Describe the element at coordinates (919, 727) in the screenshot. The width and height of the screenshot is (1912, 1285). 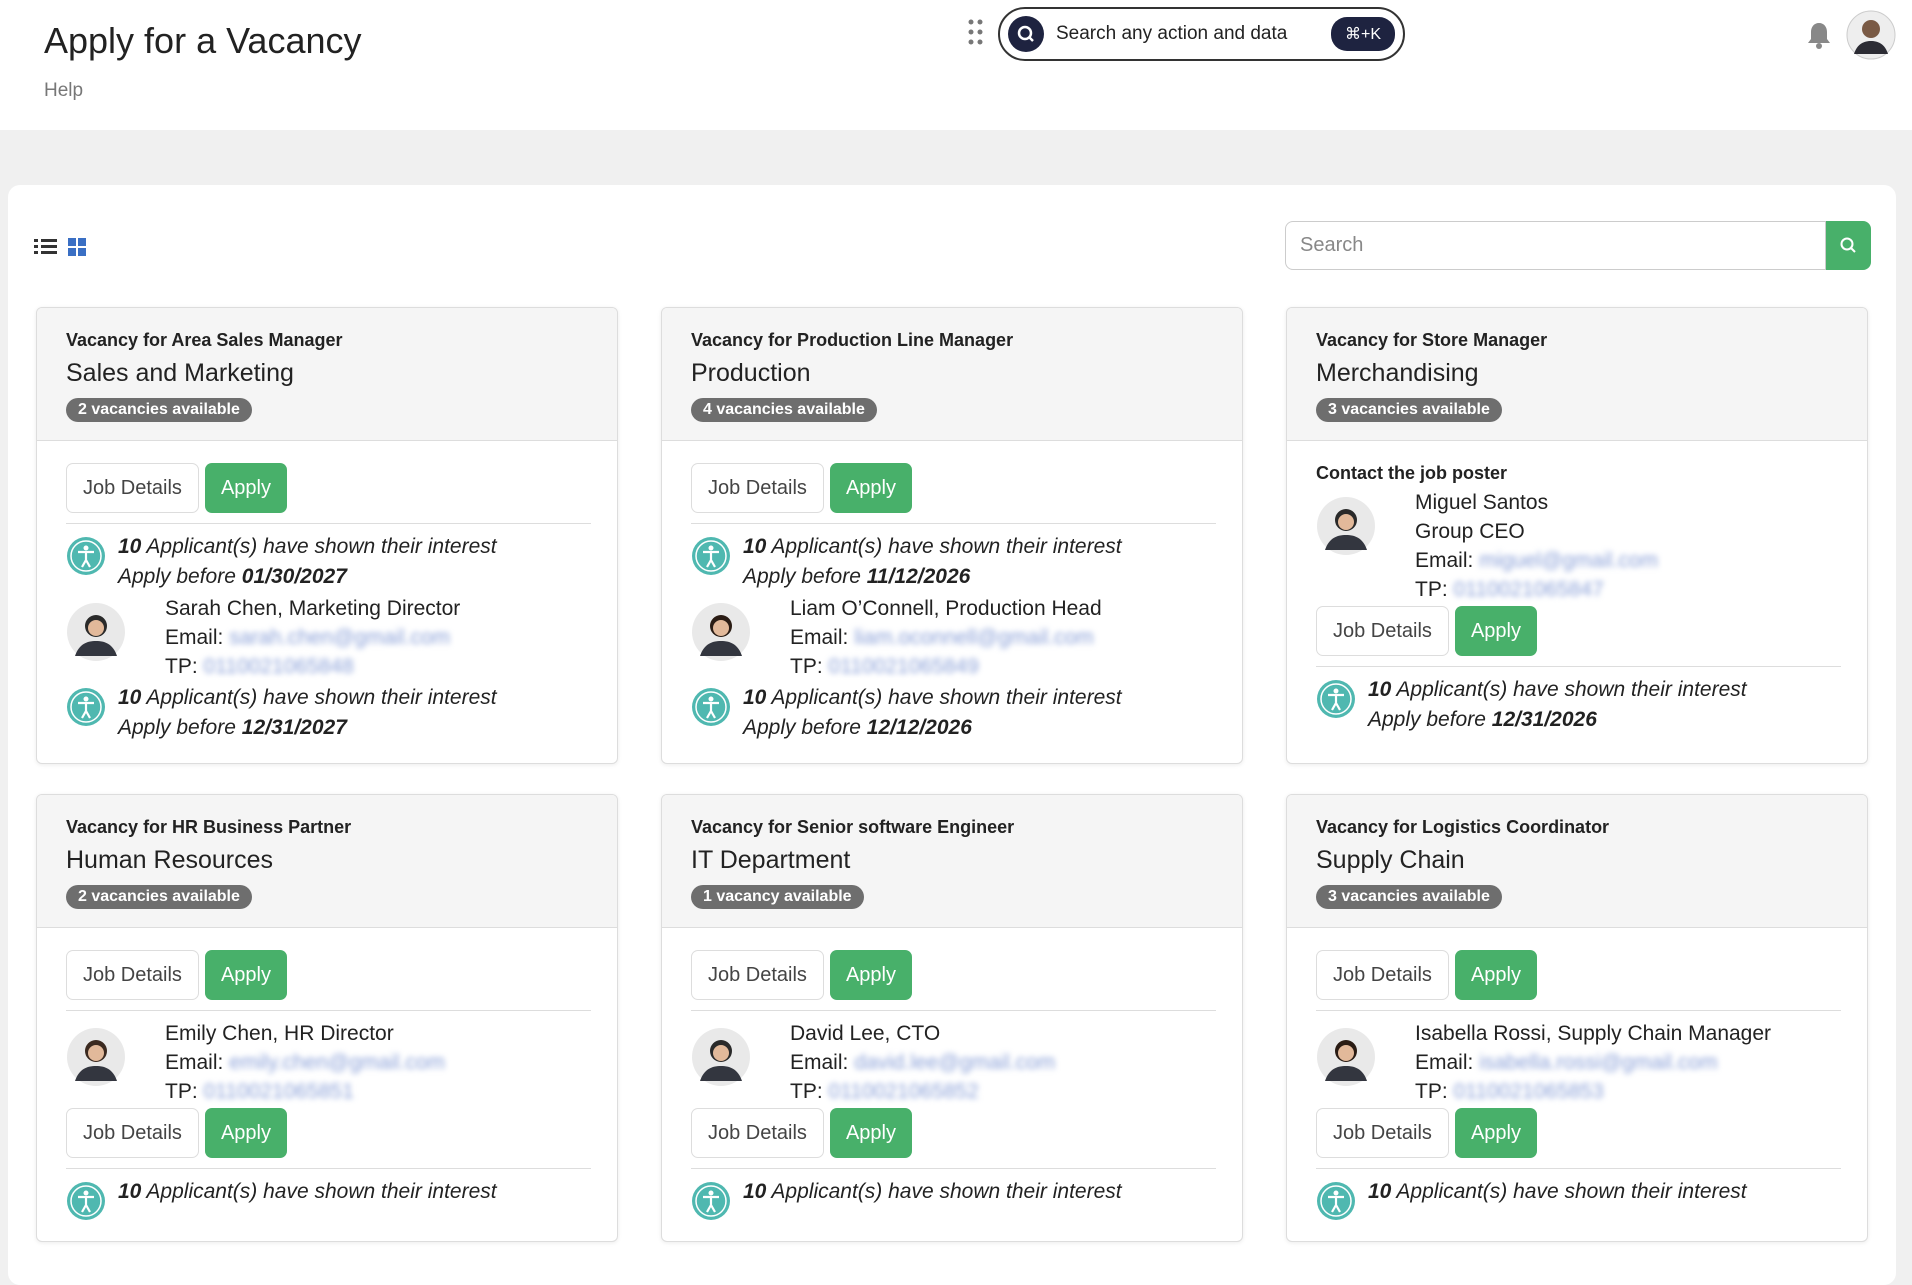
I see `deadline-date: 12/12/2026` at that location.